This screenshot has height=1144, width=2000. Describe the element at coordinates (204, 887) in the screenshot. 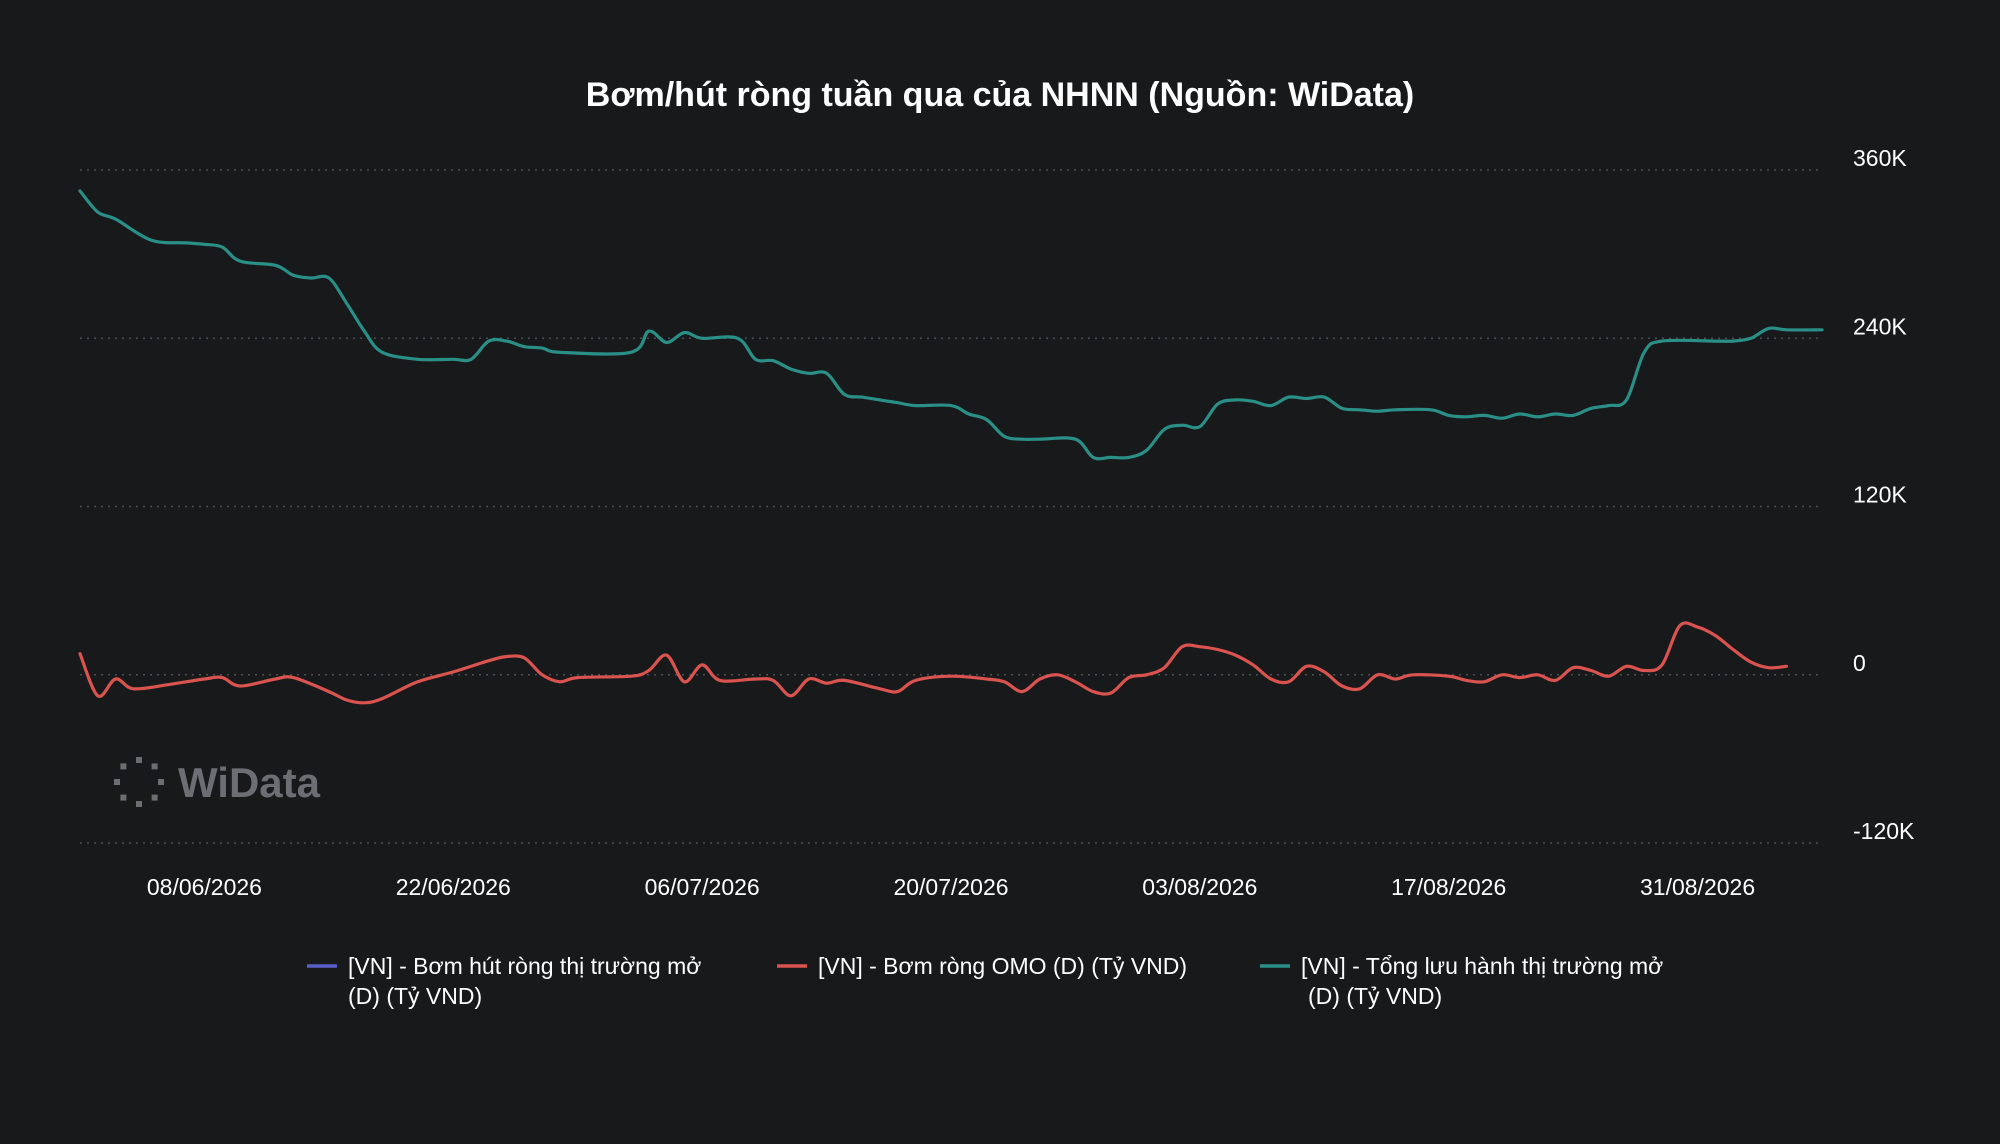

I see `x-tick-label: 08/06/2026` at that location.